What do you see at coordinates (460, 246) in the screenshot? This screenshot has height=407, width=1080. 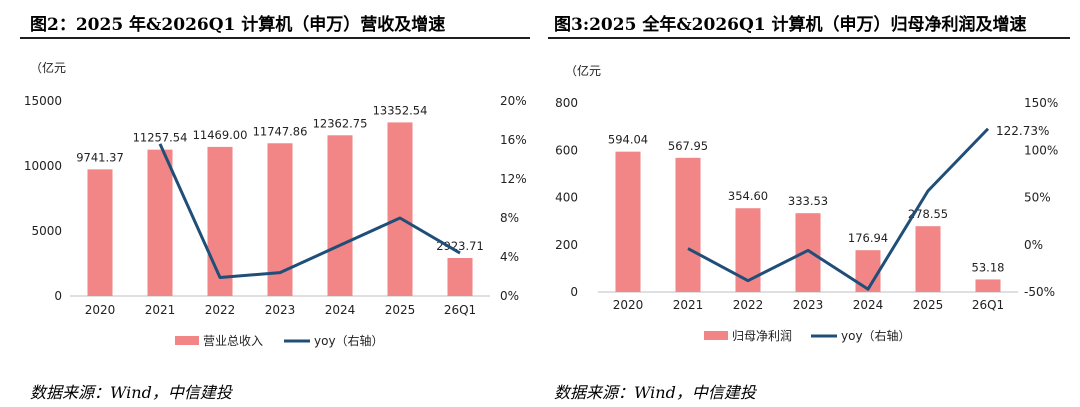 I see `bar-value-label: 2923.71` at bounding box center [460, 246].